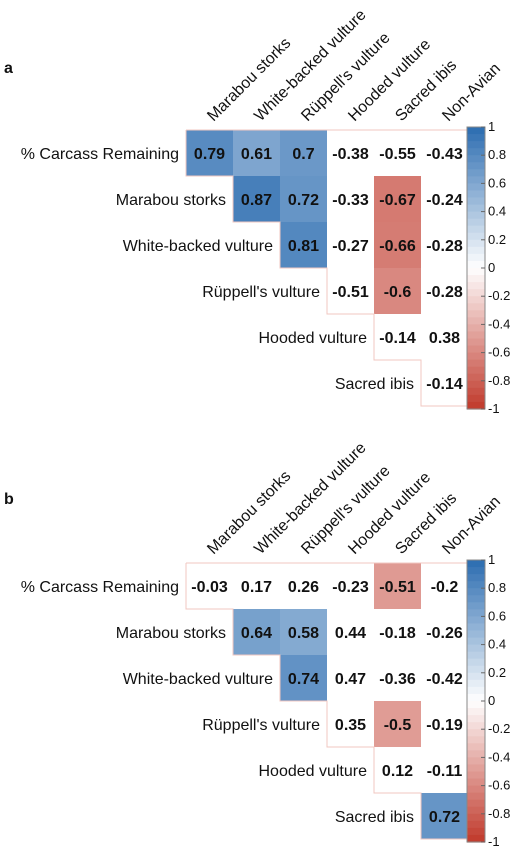 This screenshot has width=511, height=850. I want to click on cell-value-label: 0.12, so click(397, 771).